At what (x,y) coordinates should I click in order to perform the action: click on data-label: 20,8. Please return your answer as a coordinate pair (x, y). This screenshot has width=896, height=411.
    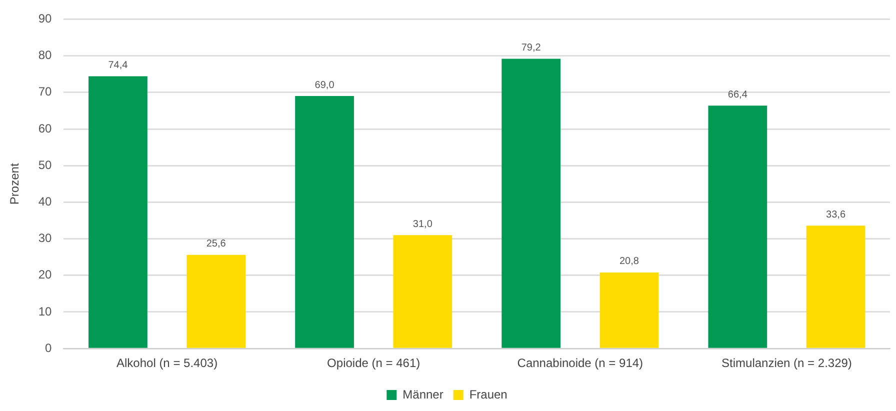
    Looking at the image, I should click on (629, 262).